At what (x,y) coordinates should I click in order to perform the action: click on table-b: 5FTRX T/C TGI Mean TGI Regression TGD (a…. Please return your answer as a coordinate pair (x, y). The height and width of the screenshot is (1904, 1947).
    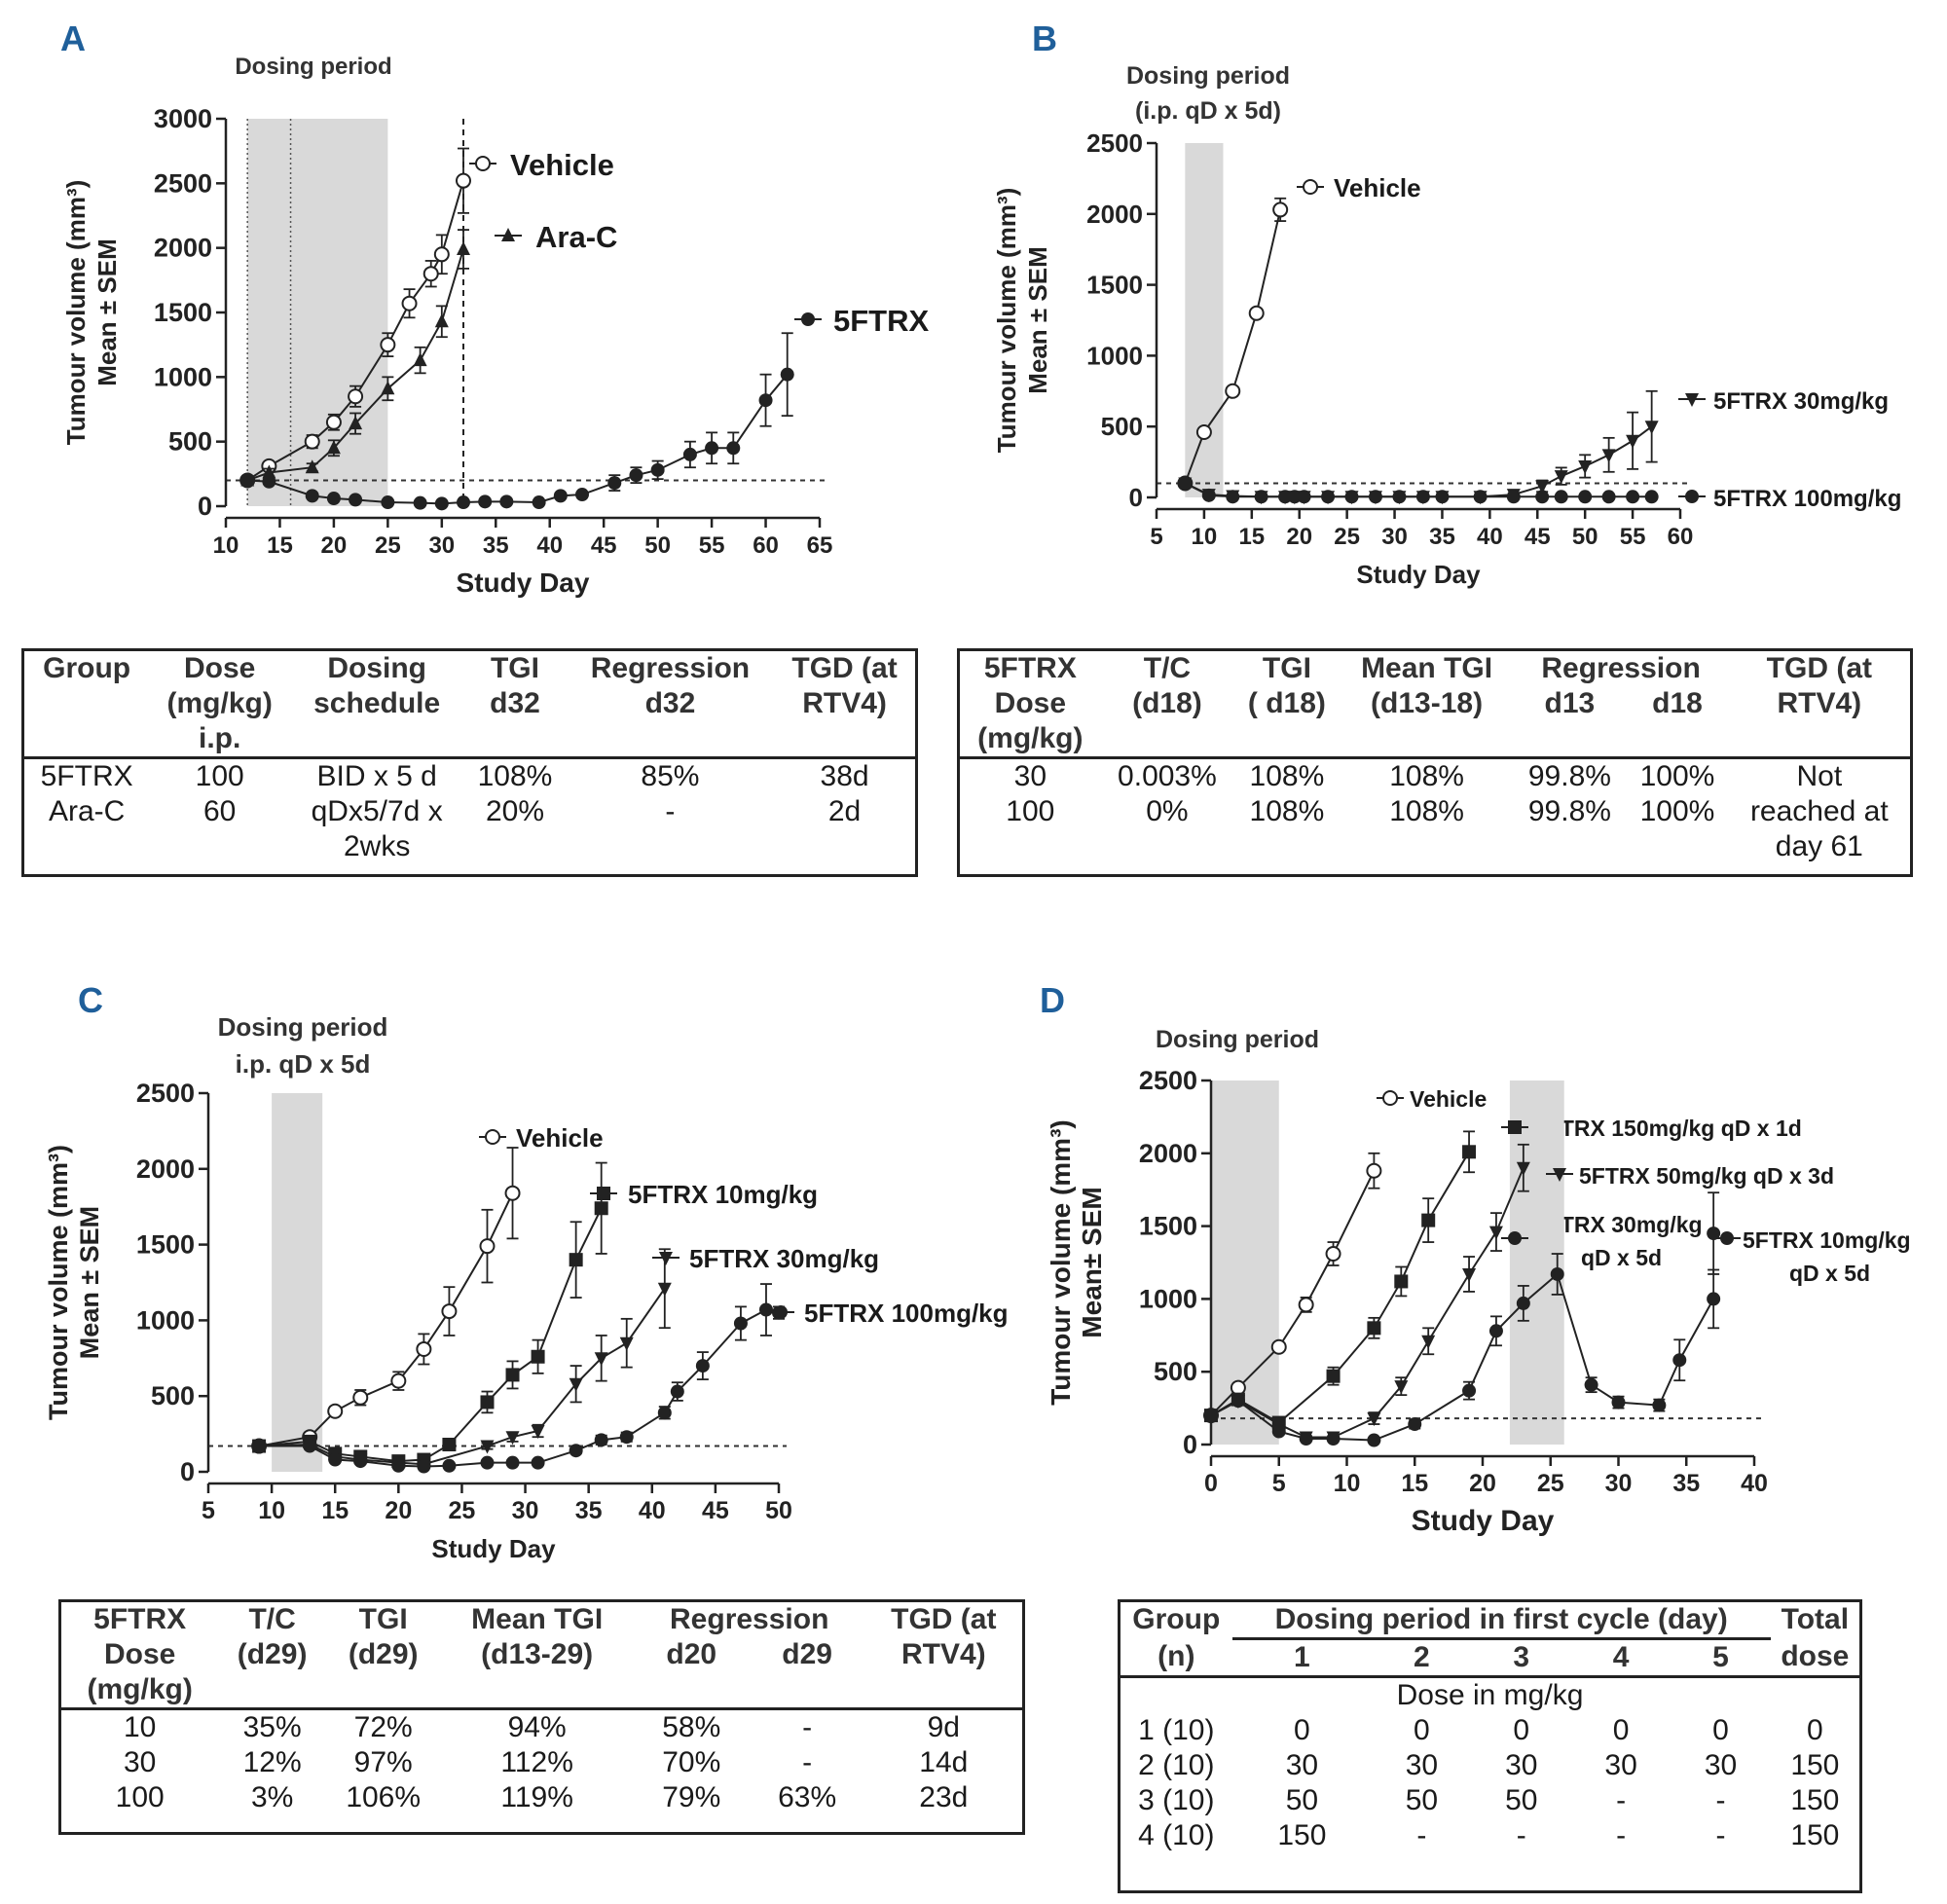
    Looking at the image, I should click on (1435, 762).